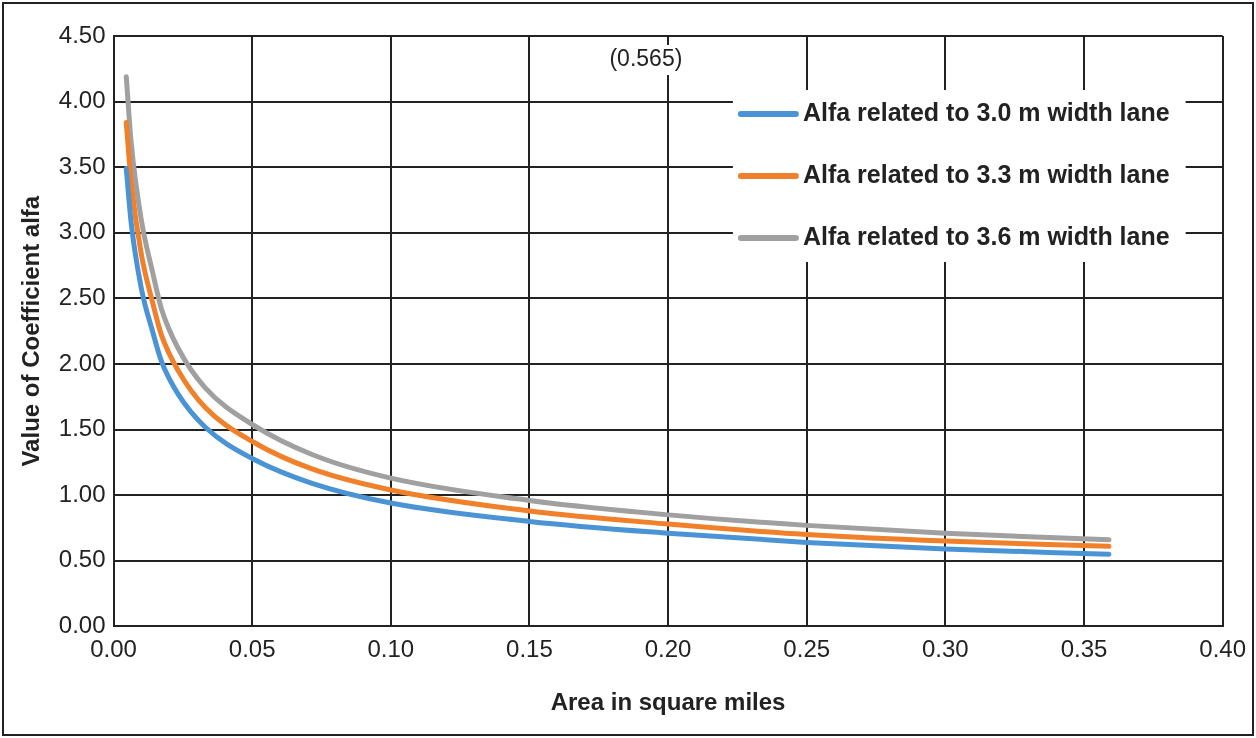 This screenshot has height=738, width=1256. What do you see at coordinates (82, 34) in the screenshot?
I see `y-tick-label: 4.50` at bounding box center [82, 34].